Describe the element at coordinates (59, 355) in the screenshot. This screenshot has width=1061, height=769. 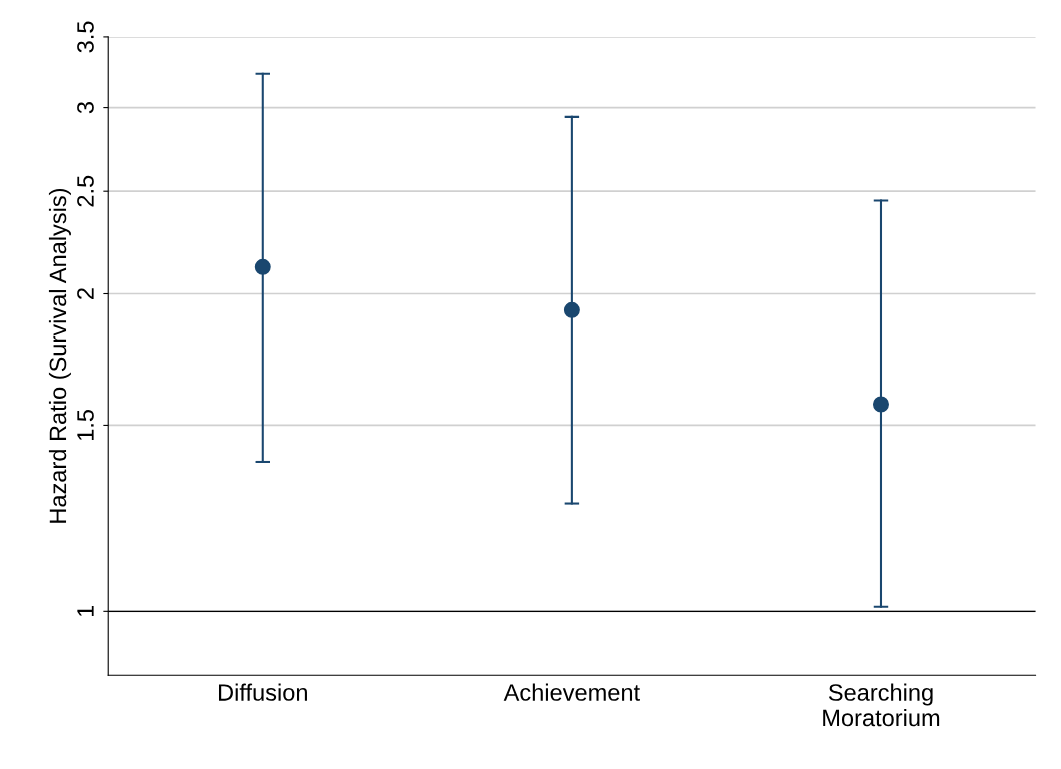
I see `y-axis-title: Hazard Ratio (Survival Analysis)` at that location.